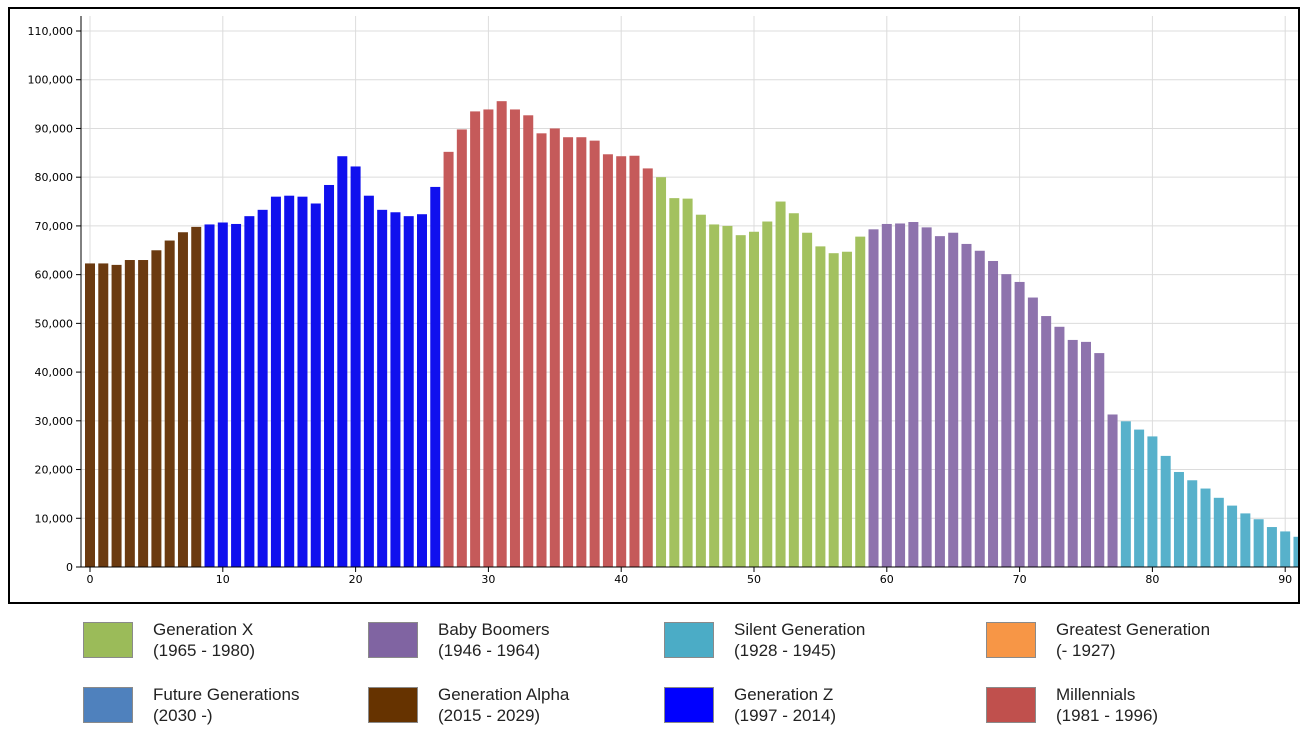 The height and width of the screenshot is (729, 1309). What do you see at coordinates (488, 579) in the screenshot?
I see `x-tick-label: 30` at bounding box center [488, 579].